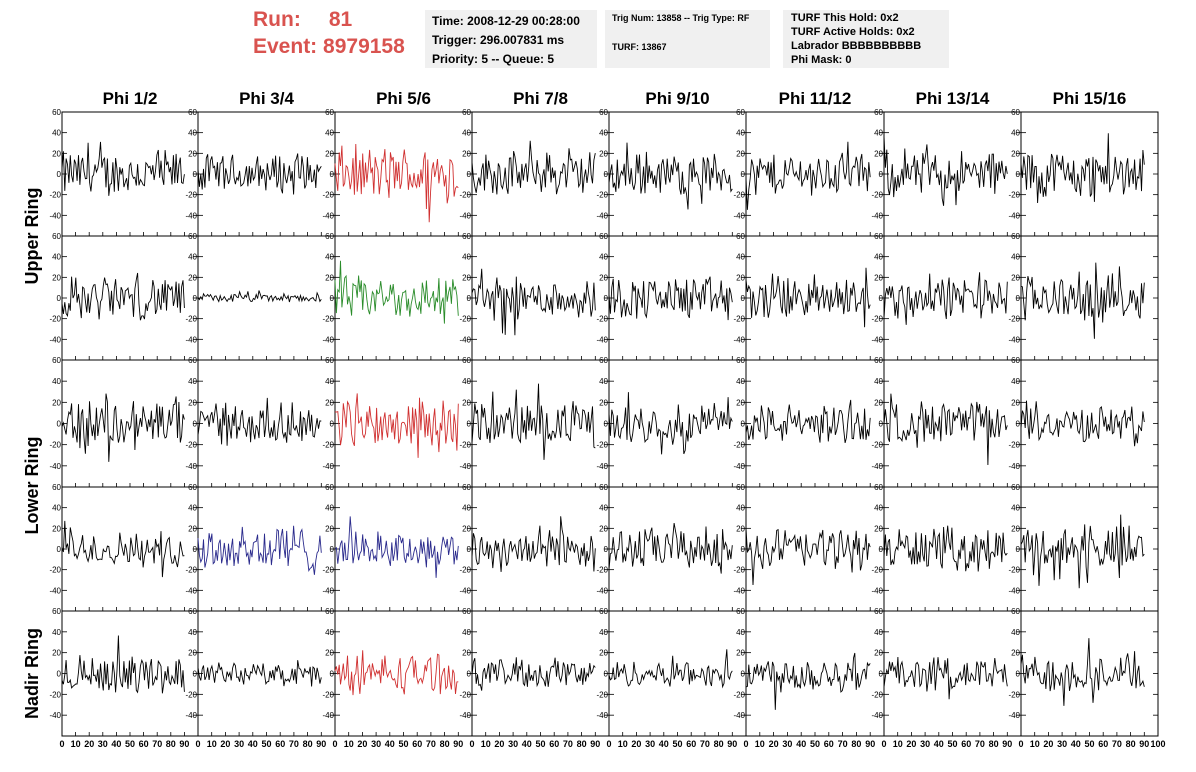 This screenshot has height=772, width=1196. What do you see at coordinates (639, 47) in the screenshot?
I see `turf-text: TURF: 13867` at bounding box center [639, 47].